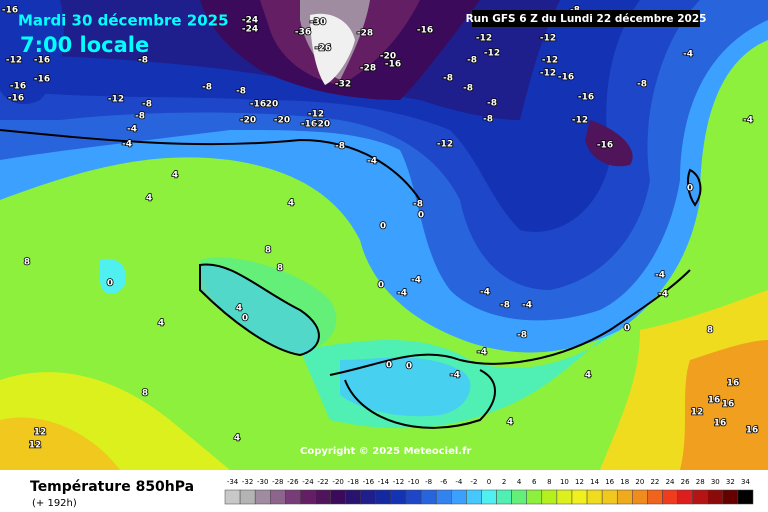 This screenshot has width=768, height=512. What do you see at coordinates (504, 482) in the screenshot?
I see `legend-tick: 2` at bounding box center [504, 482].